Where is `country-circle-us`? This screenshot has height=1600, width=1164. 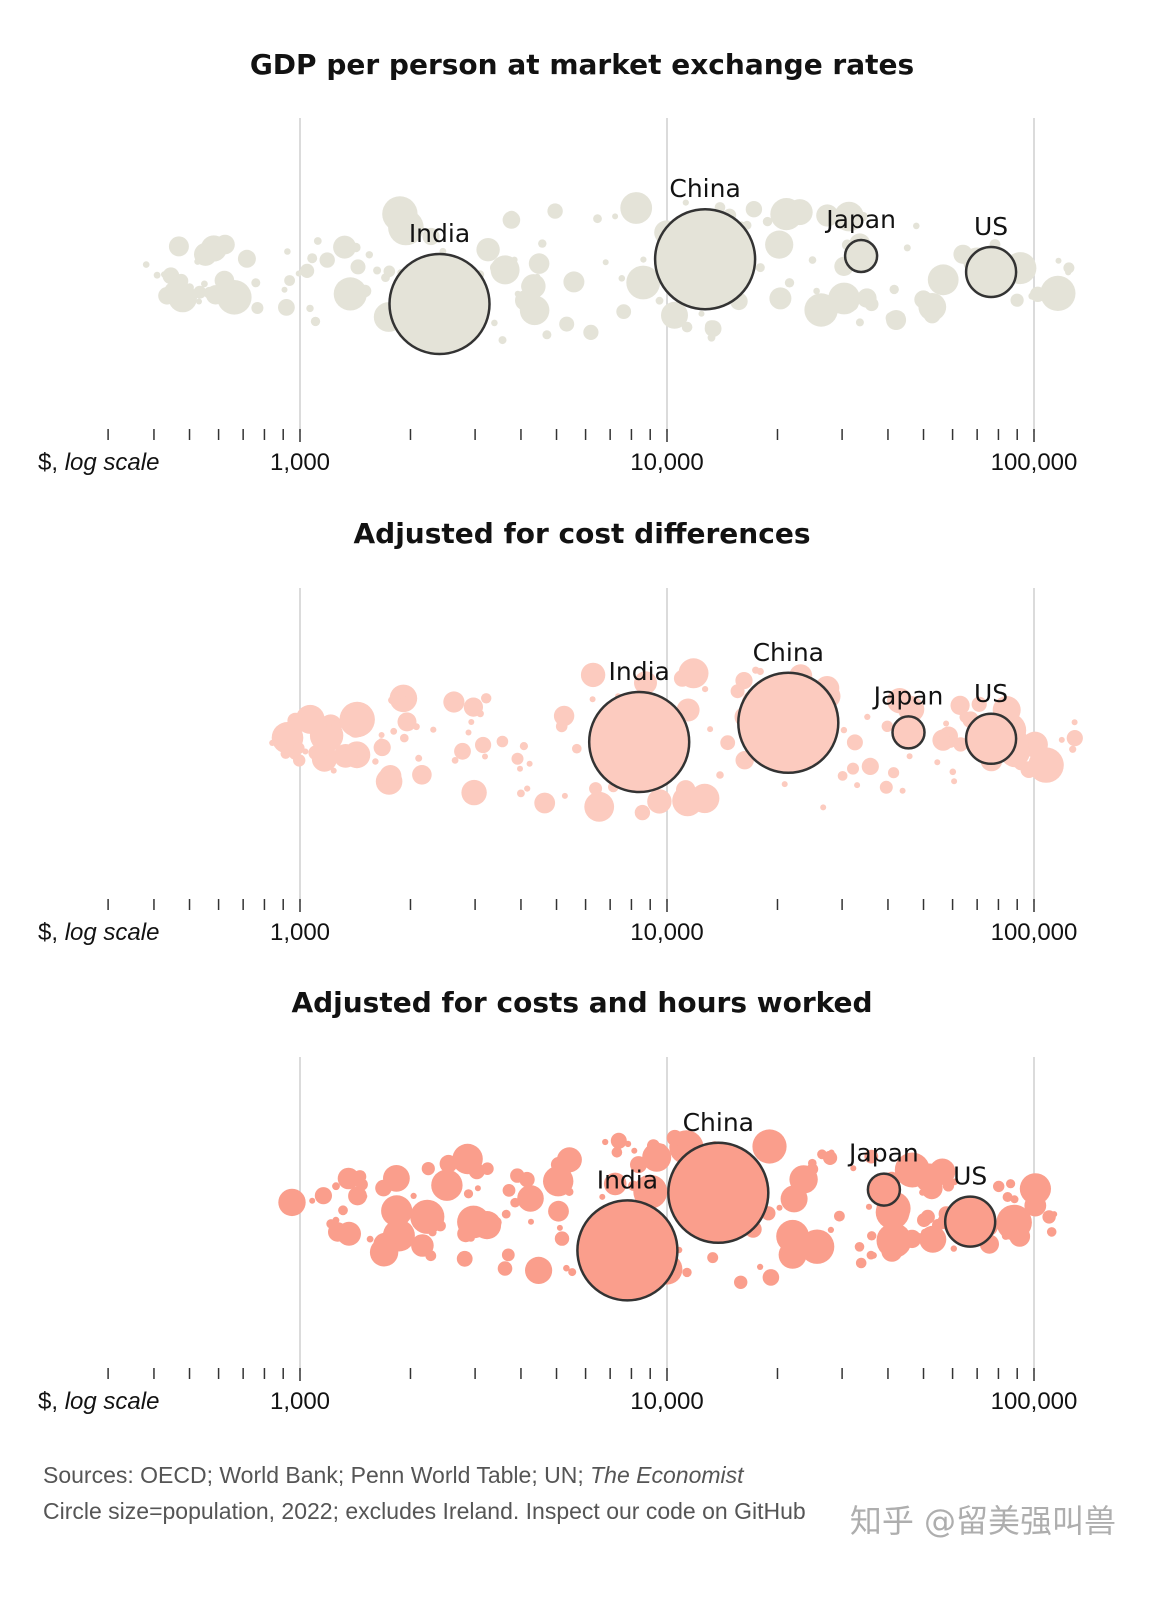
country-circle-us is located at coordinates (991, 739).